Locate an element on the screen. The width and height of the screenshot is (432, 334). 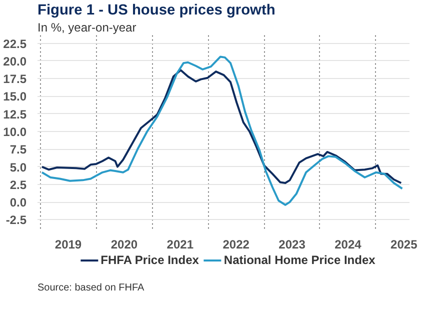
y-tick-label: -2.5 is located at coordinates (16, 220).